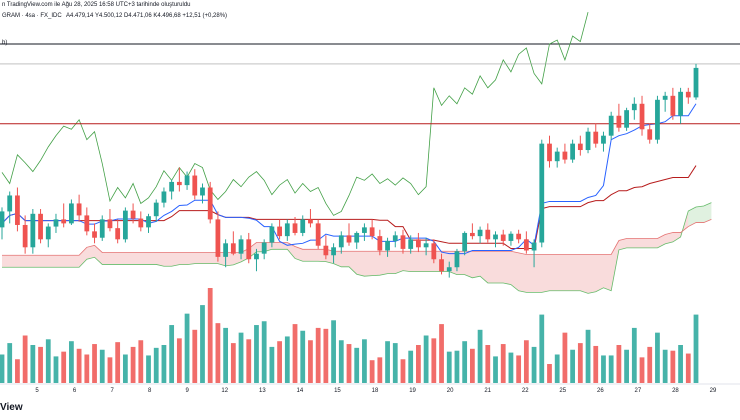 The width and height of the screenshot is (740, 420). I want to click on x-tick-label: 18, so click(375, 391).